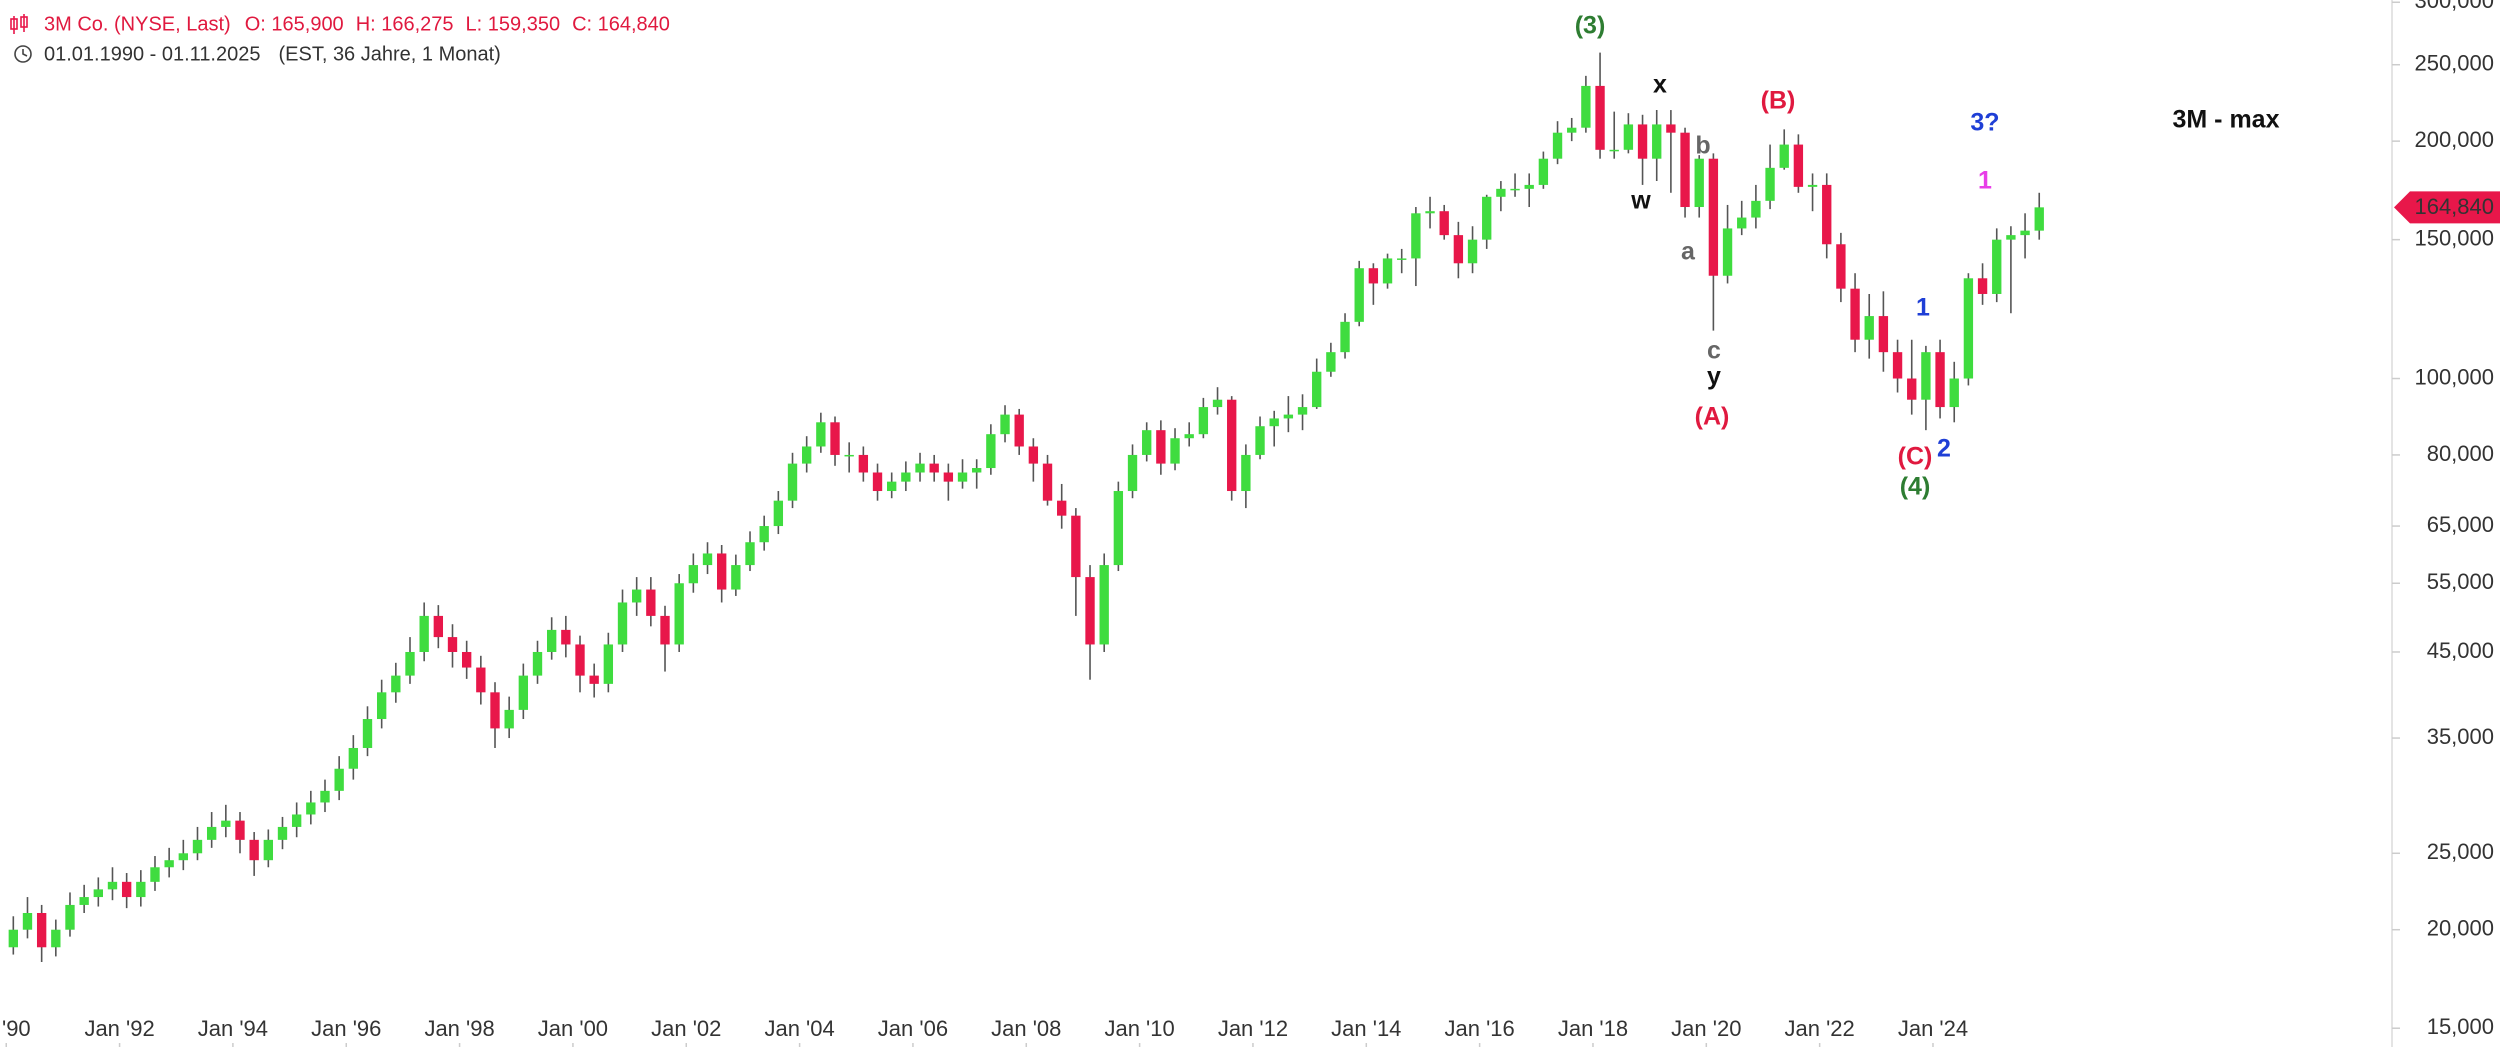  What do you see at coordinates (913, 1028) in the screenshot?
I see `x-tick-label: Jan '06` at bounding box center [913, 1028].